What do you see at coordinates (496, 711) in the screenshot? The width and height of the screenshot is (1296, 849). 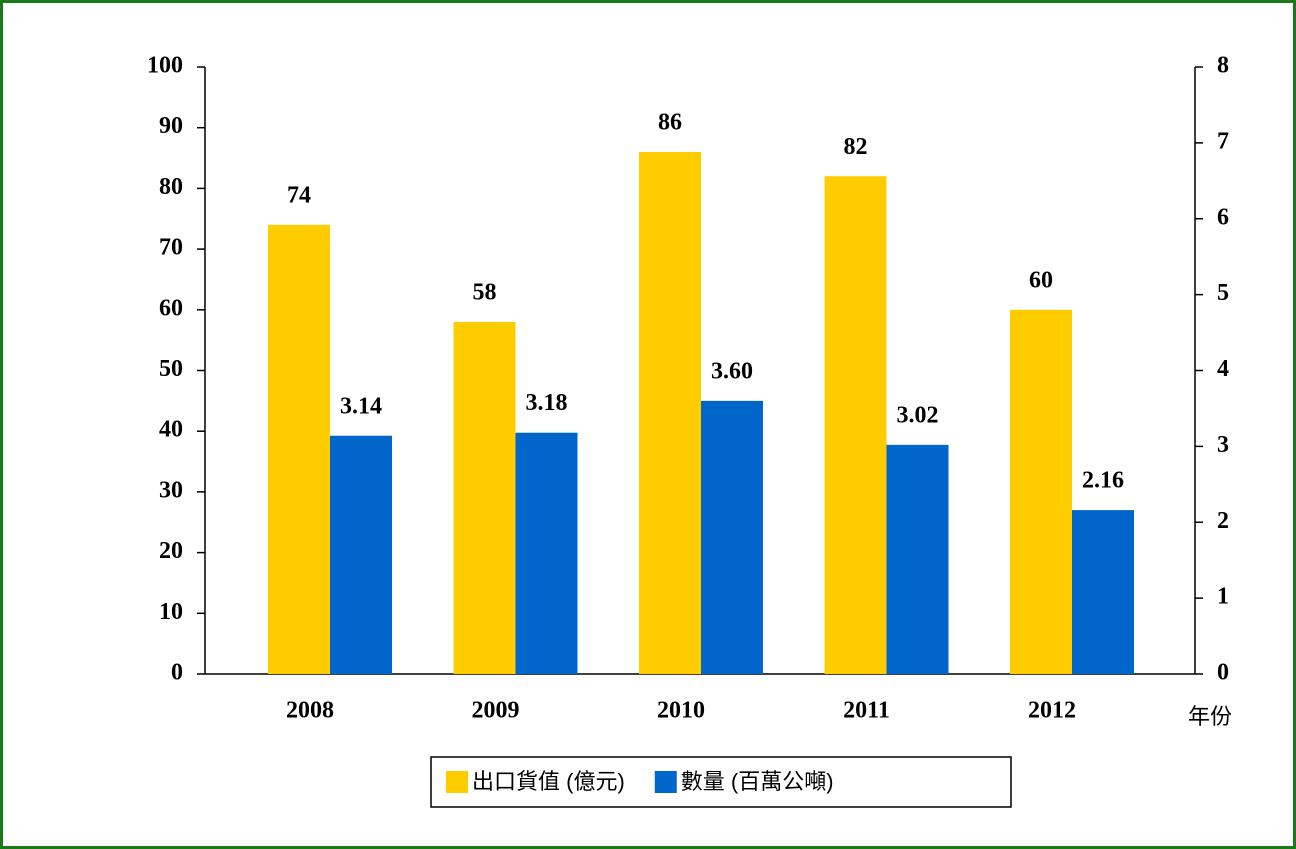 I see `x-tick-label: 2009` at bounding box center [496, 711].